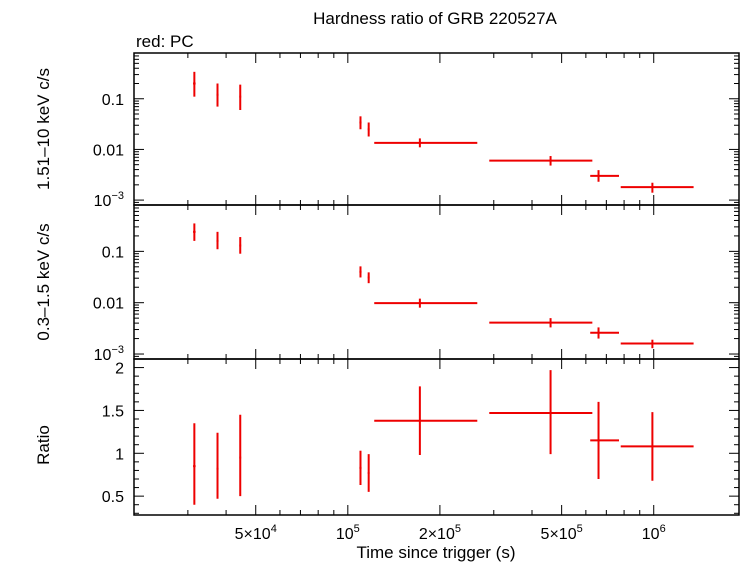 Image resolution: width=742 pixels, height=566 pixels. Describe the element at coordinates (348, 533) in the screenshot. I see `x-tick-label: 10⁵` at that location.